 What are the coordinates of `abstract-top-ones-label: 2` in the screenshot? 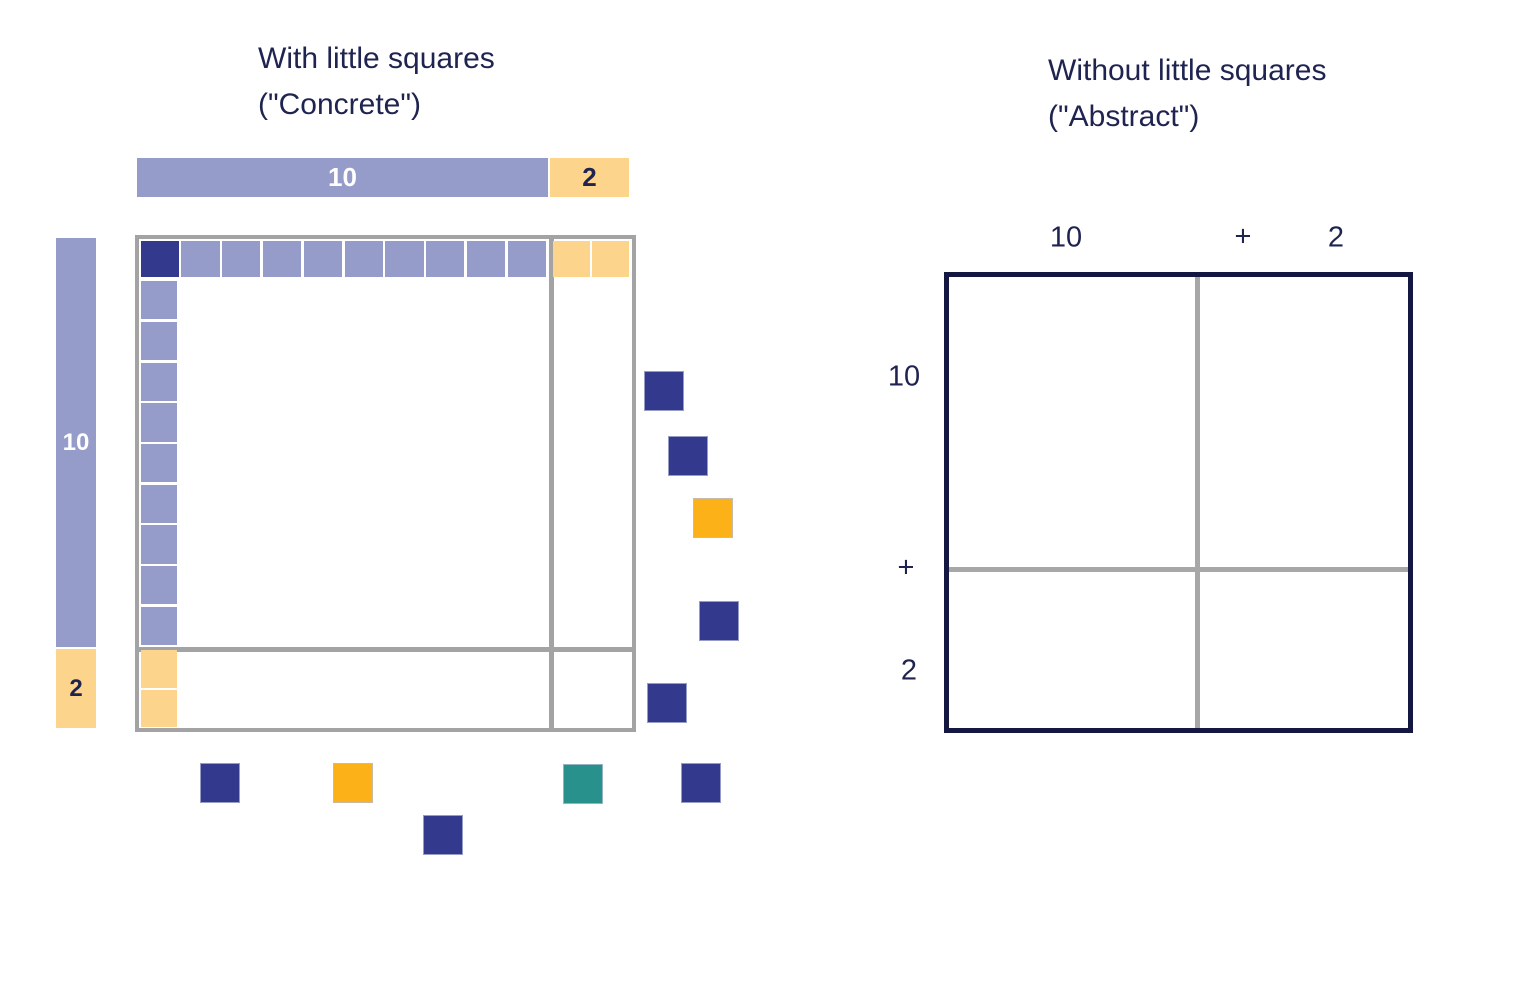 It's located at (1336, 237).